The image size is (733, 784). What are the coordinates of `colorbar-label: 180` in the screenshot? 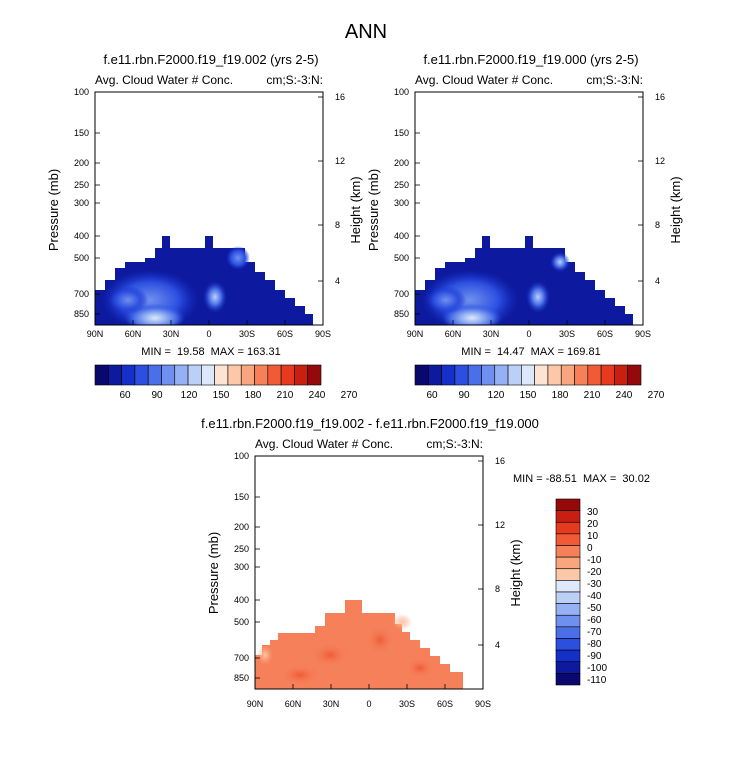 It's located at (253, 395).